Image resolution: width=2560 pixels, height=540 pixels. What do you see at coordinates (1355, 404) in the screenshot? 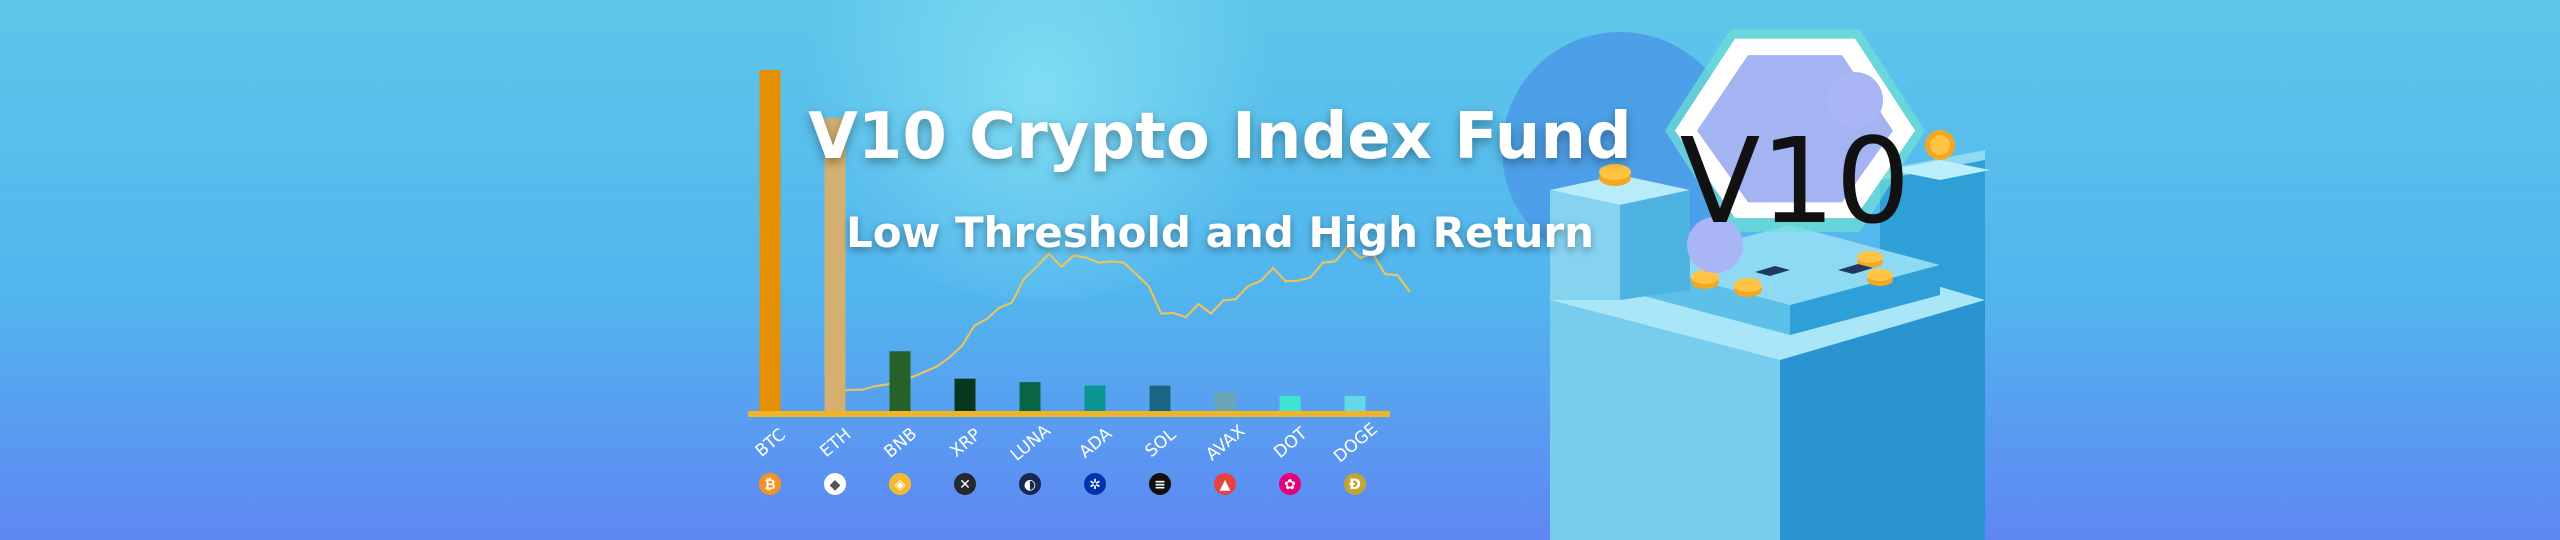
I see `bar-doge` at bounding box center [1355, 404].